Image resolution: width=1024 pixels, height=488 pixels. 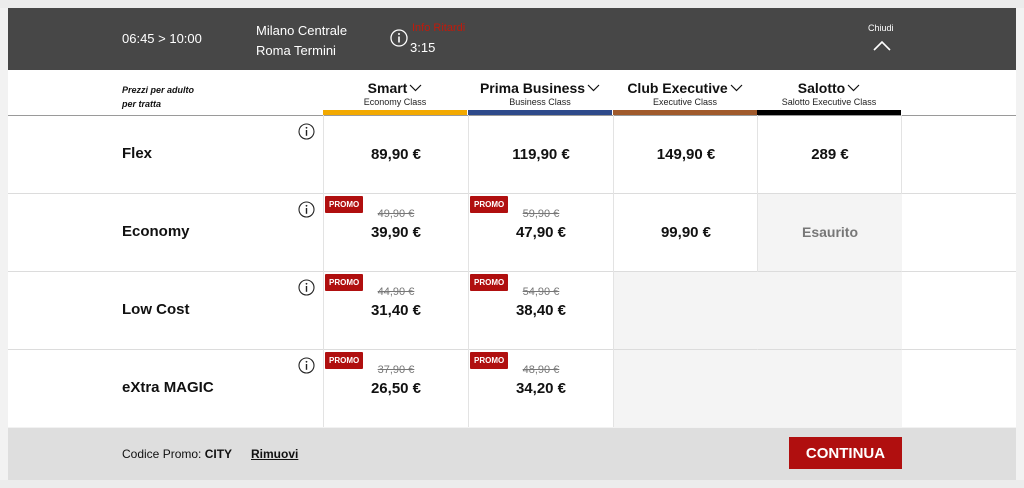 I want to click on fare-price: 34,20 €, so click(x=541, y=388).